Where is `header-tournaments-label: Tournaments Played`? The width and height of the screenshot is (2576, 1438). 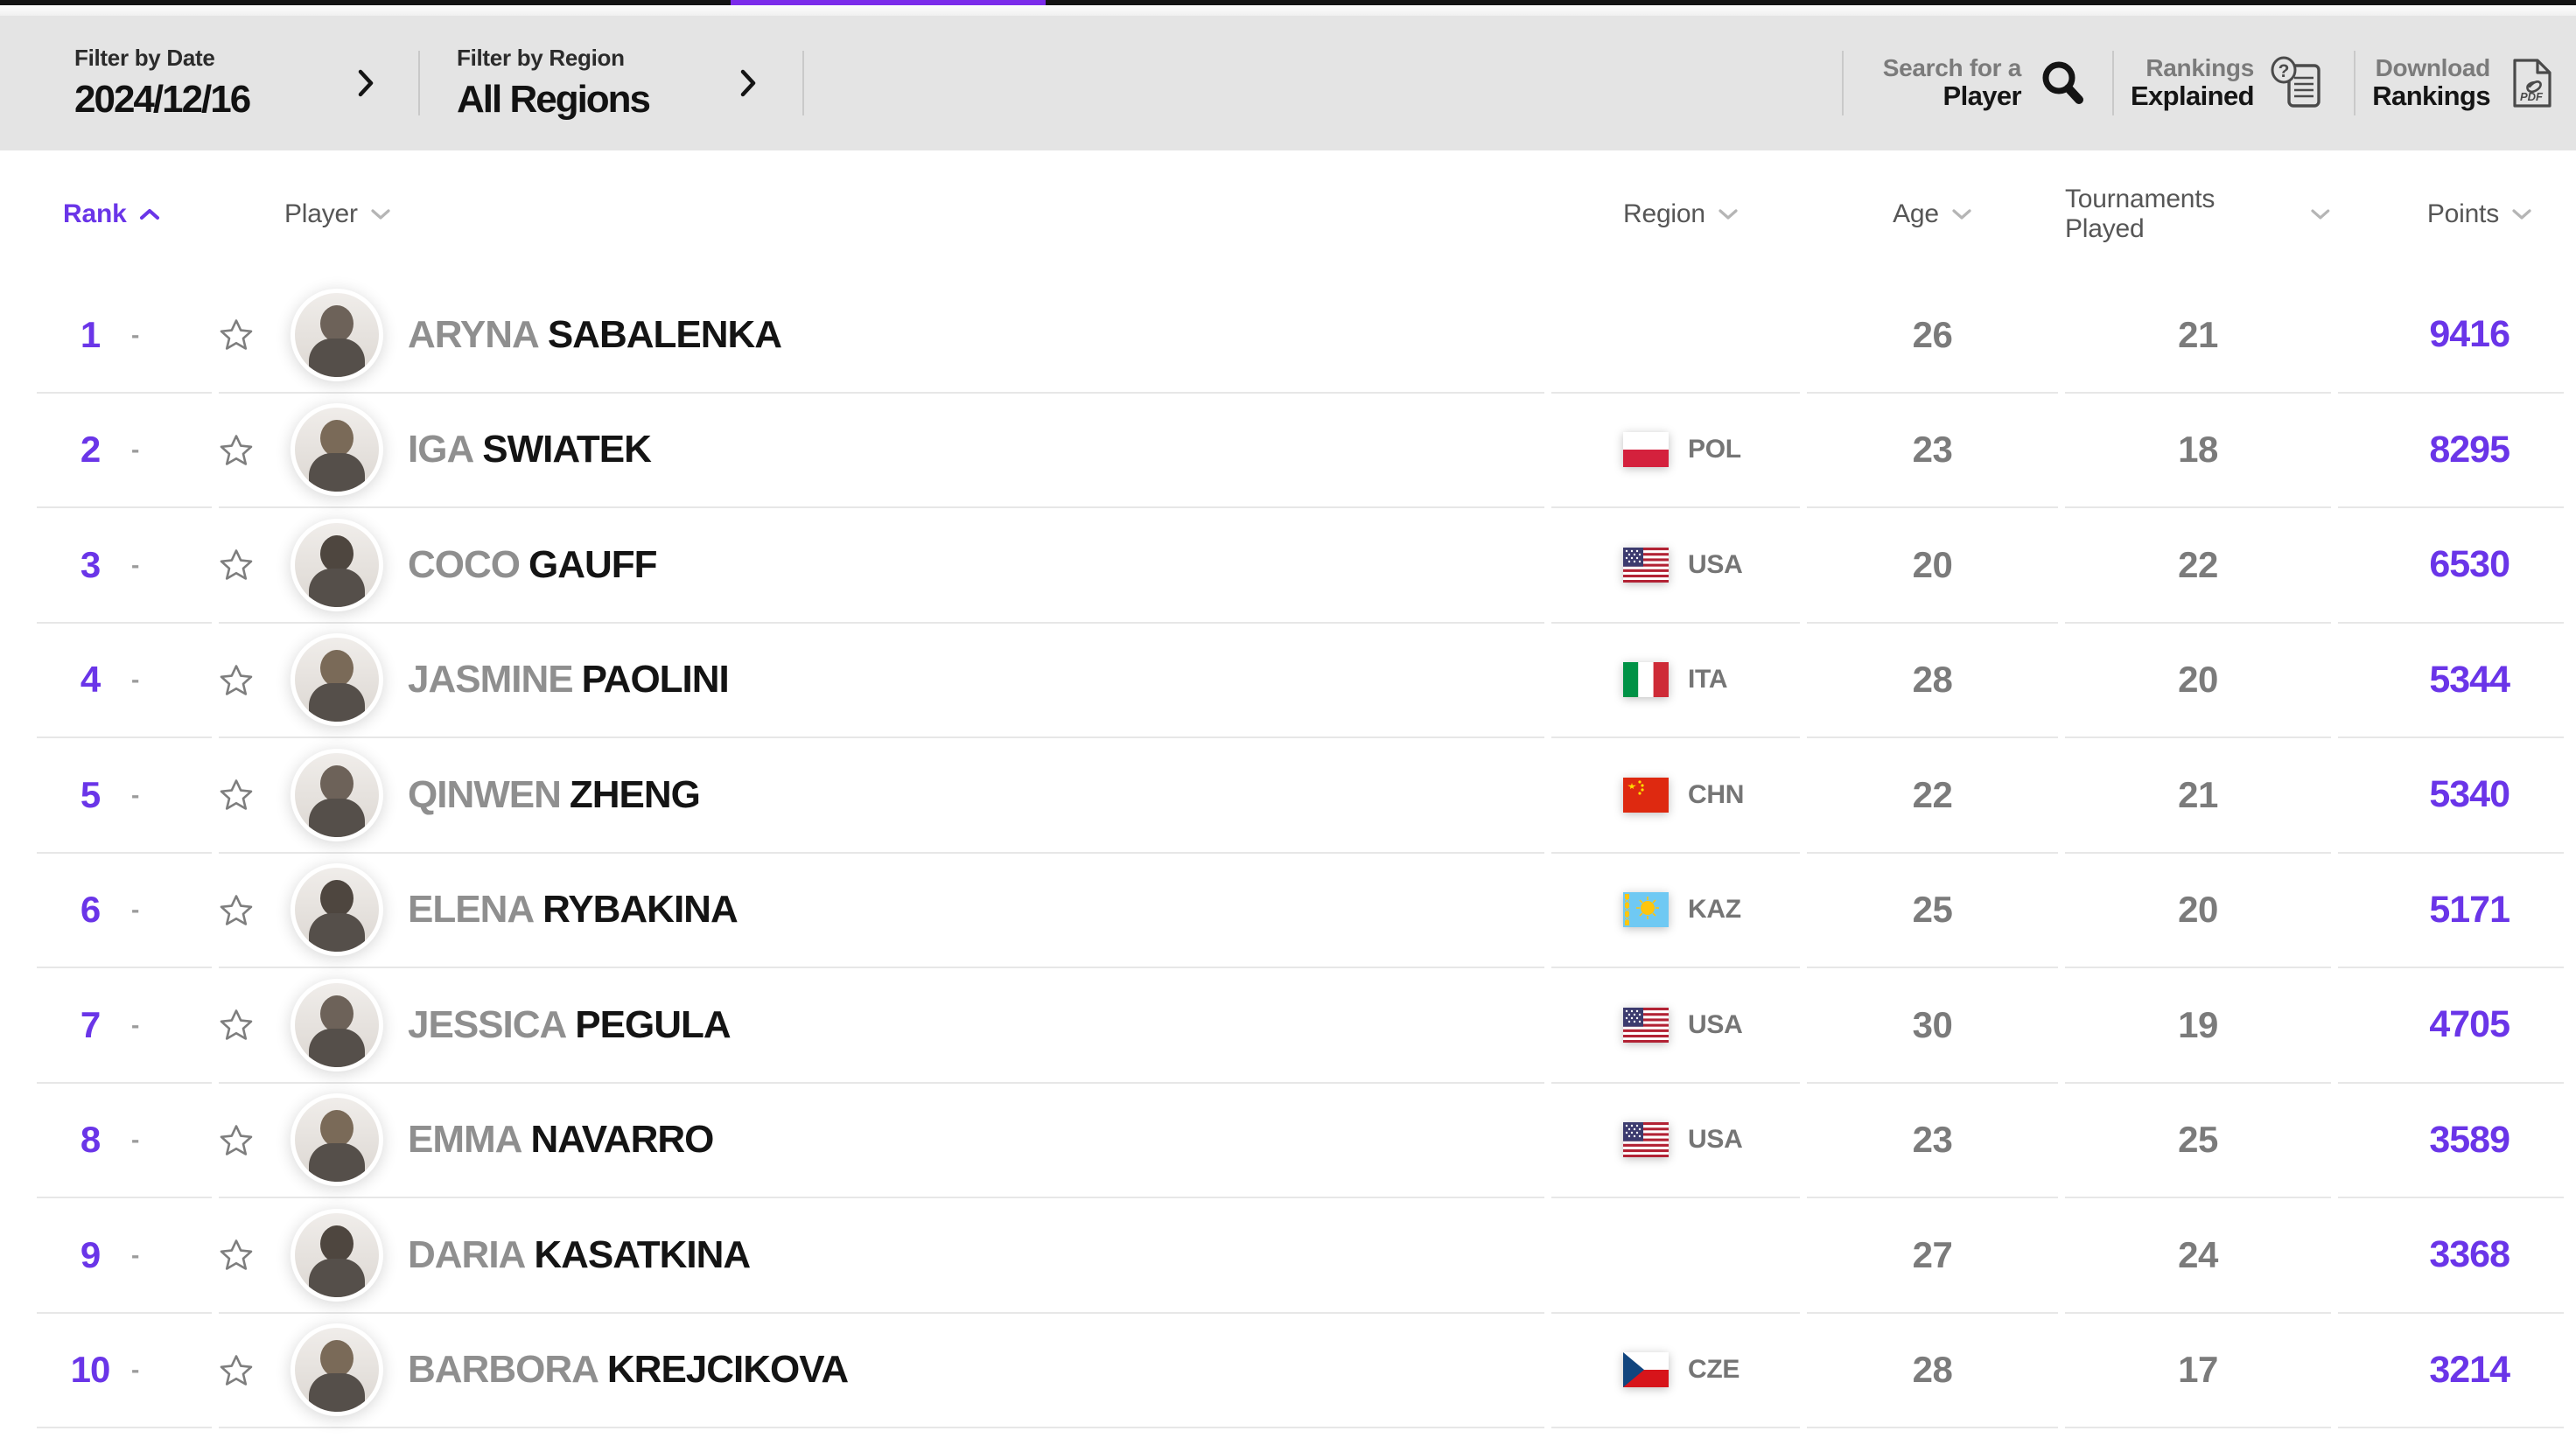 header-tournaments-label: Tournaments Played is located at coordinates (2140, 214).